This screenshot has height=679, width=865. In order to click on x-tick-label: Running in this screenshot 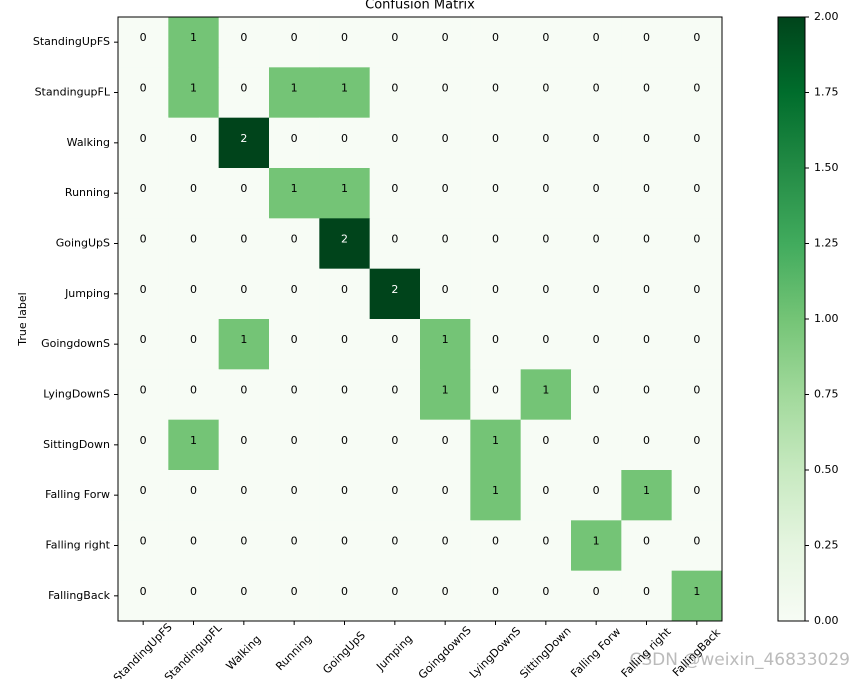, I will do `click(293, 652)`.